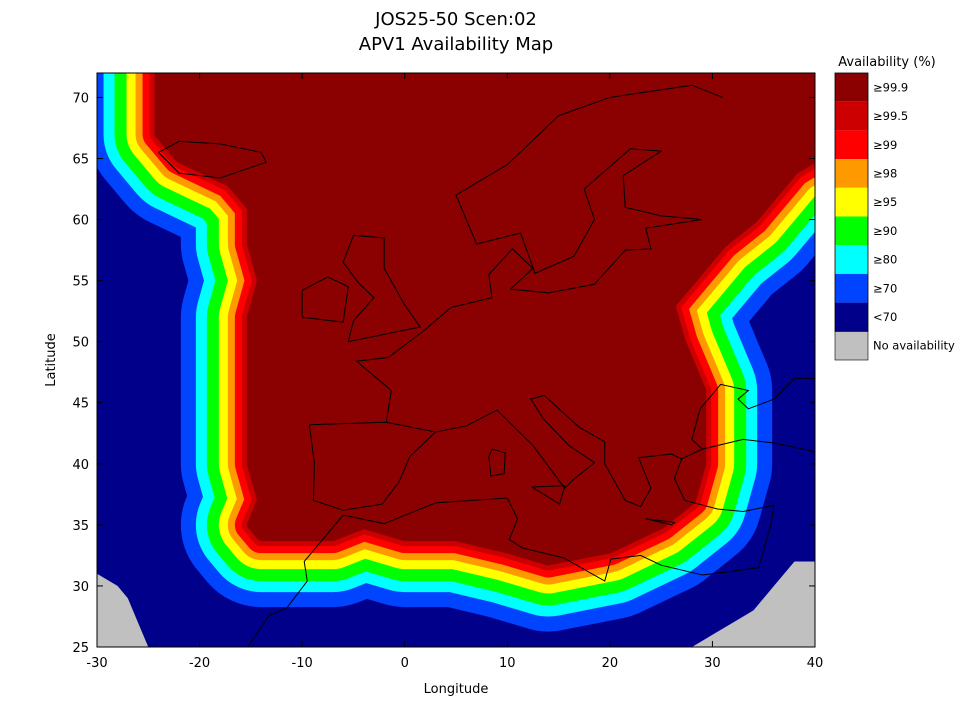 This screenshot has height=720, width=960. Describe the element at coordinates (610, 663) in the screenshot. I see `x-tick-label: 20` at that location.